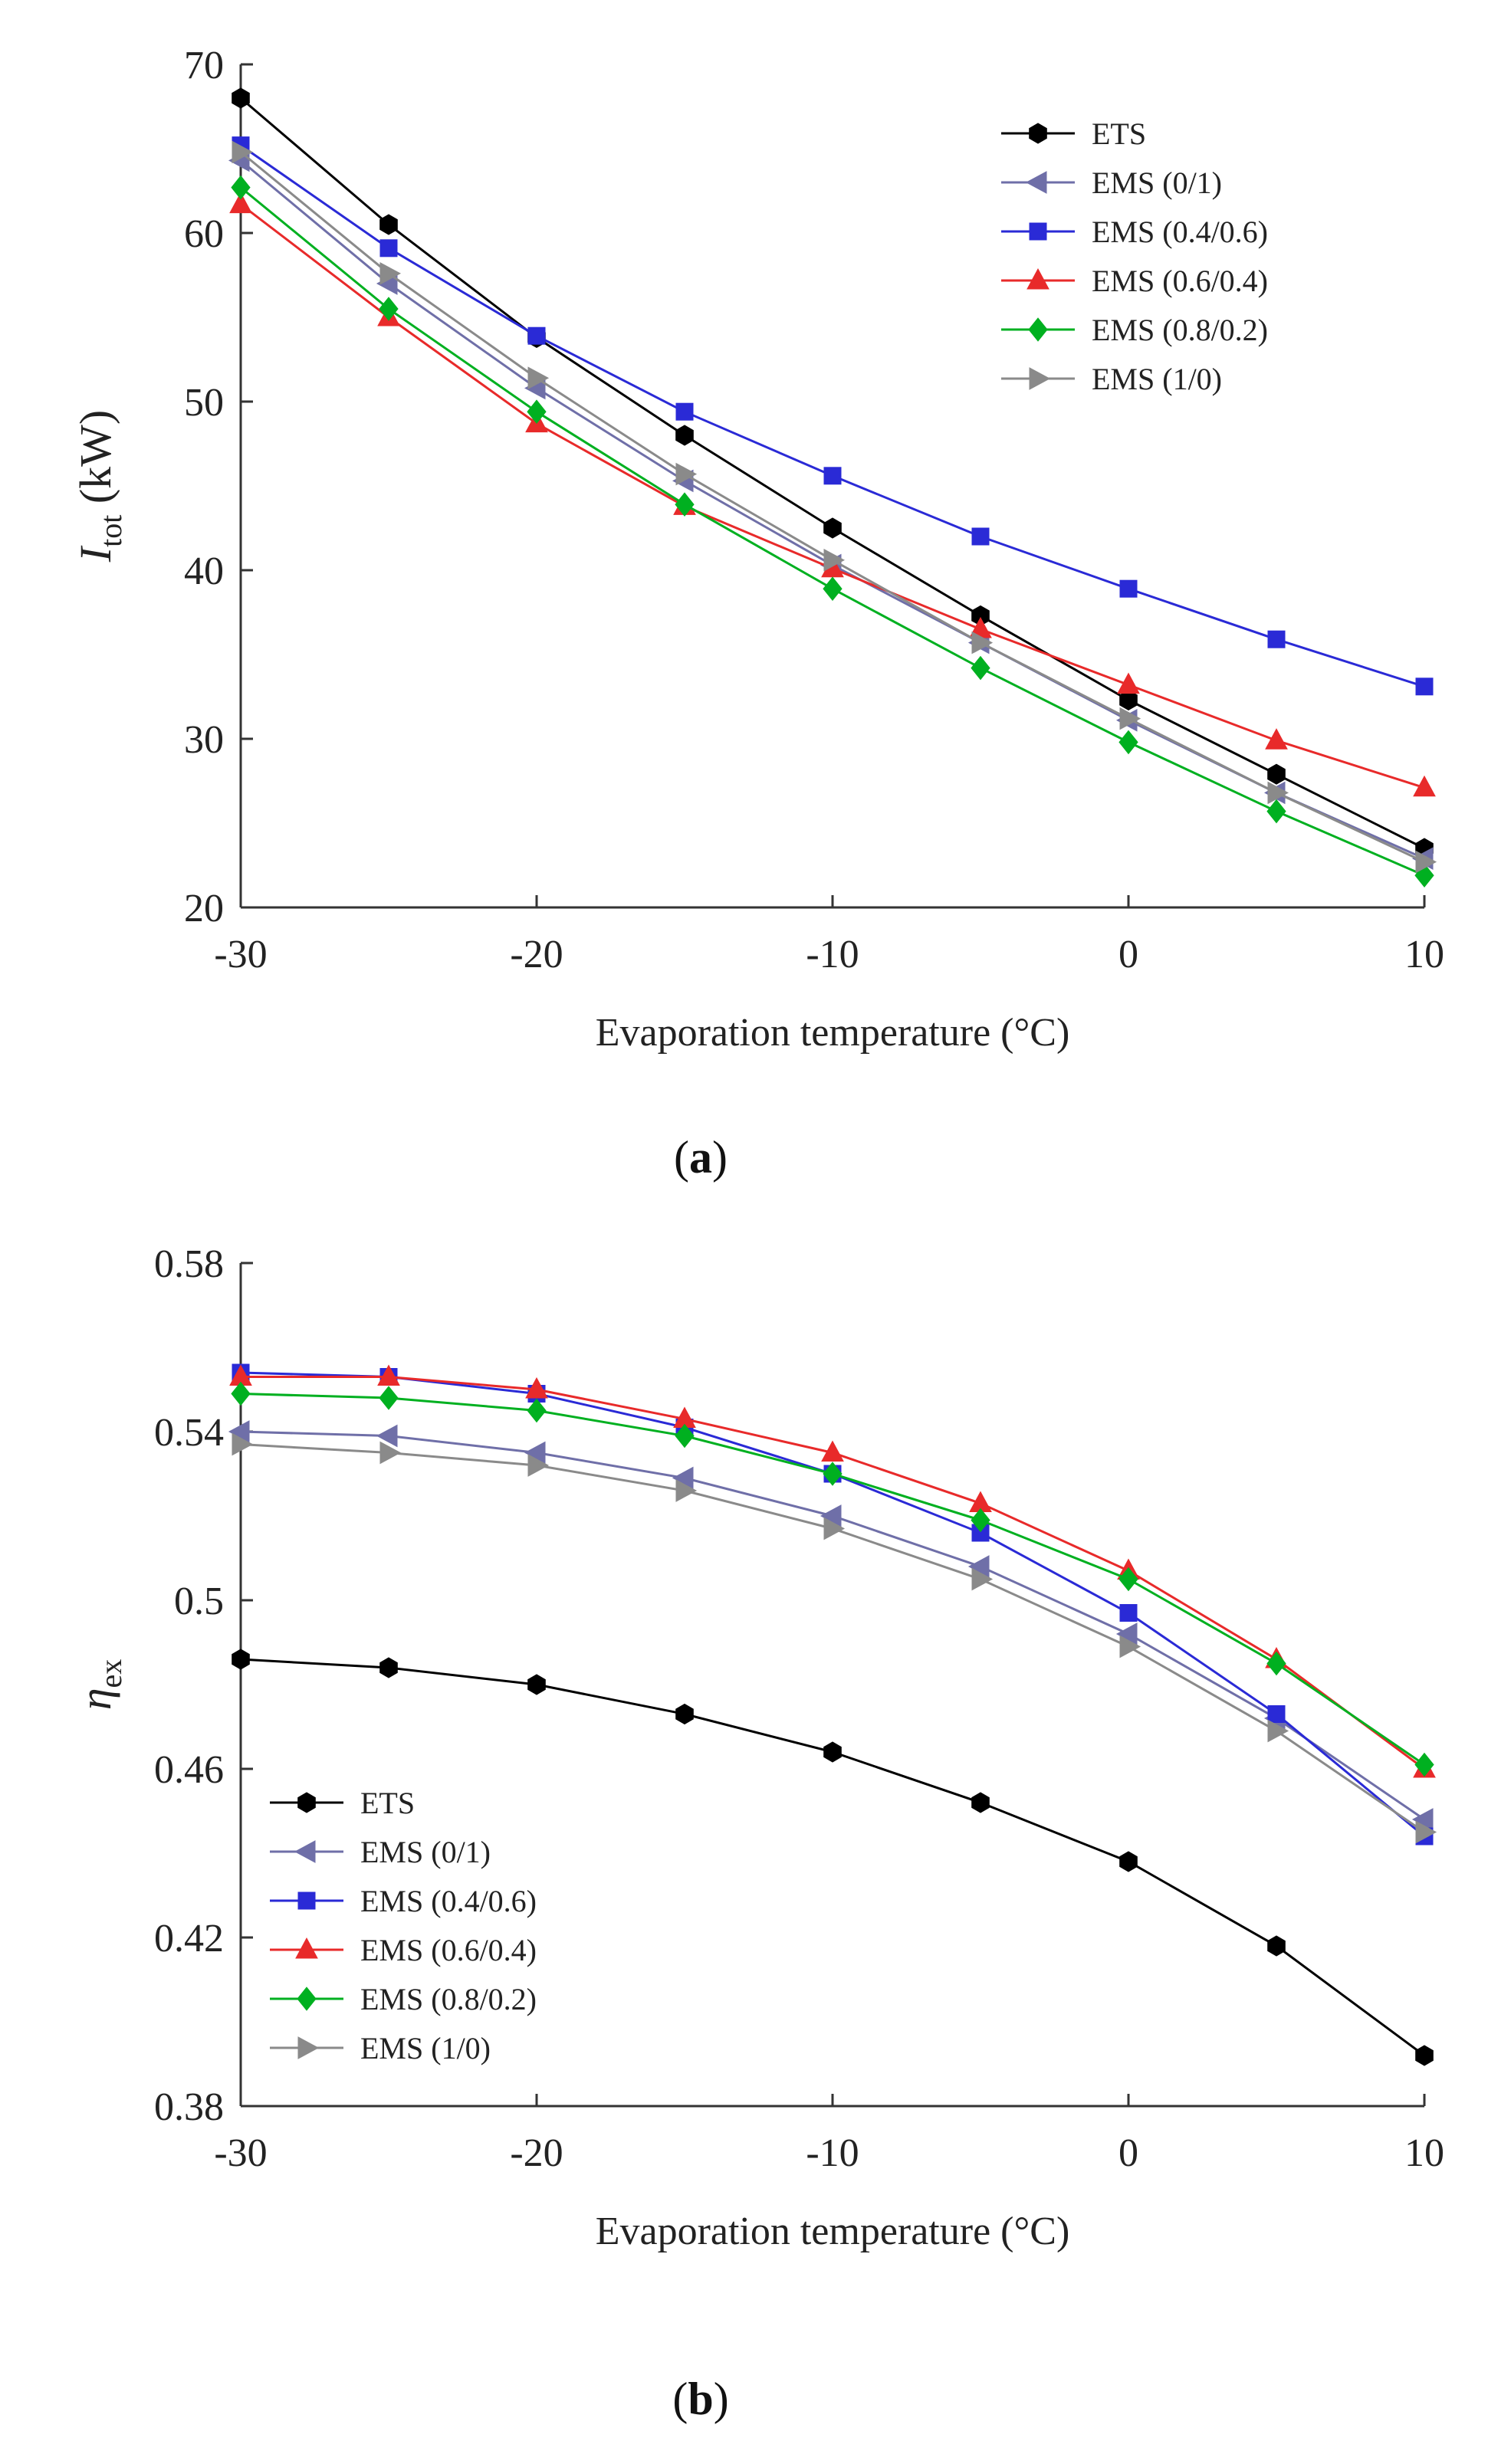 Image resolution: width=1511 pixels, height=2464 pixels. I want to click on series-line, so click(833, 1573).